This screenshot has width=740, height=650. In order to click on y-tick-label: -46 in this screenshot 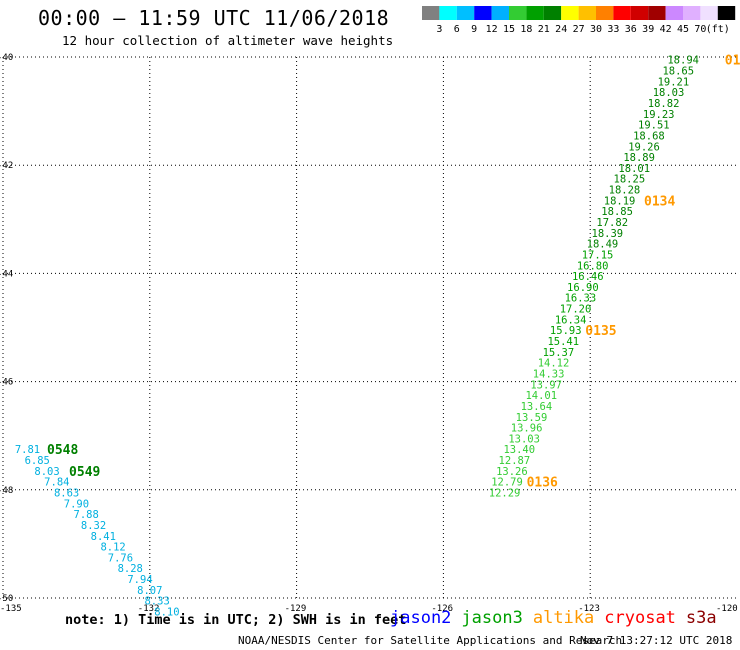, I will do `click(6, 383)`.